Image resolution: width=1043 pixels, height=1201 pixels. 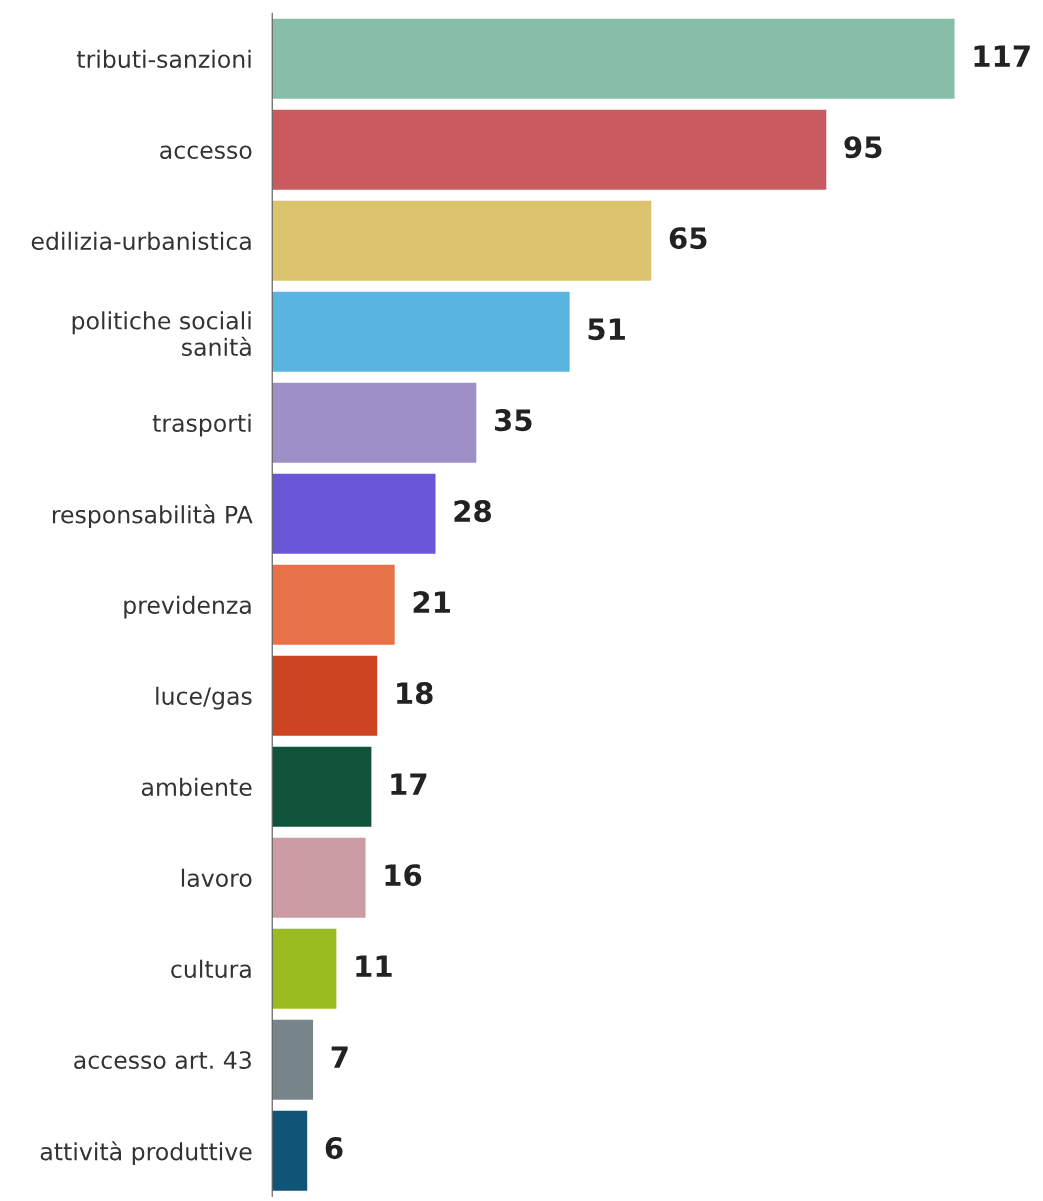 What do you see at coordinates (431, 602) in the screenshot?
I see `data-label: 21` at bounding box center [431, 602].